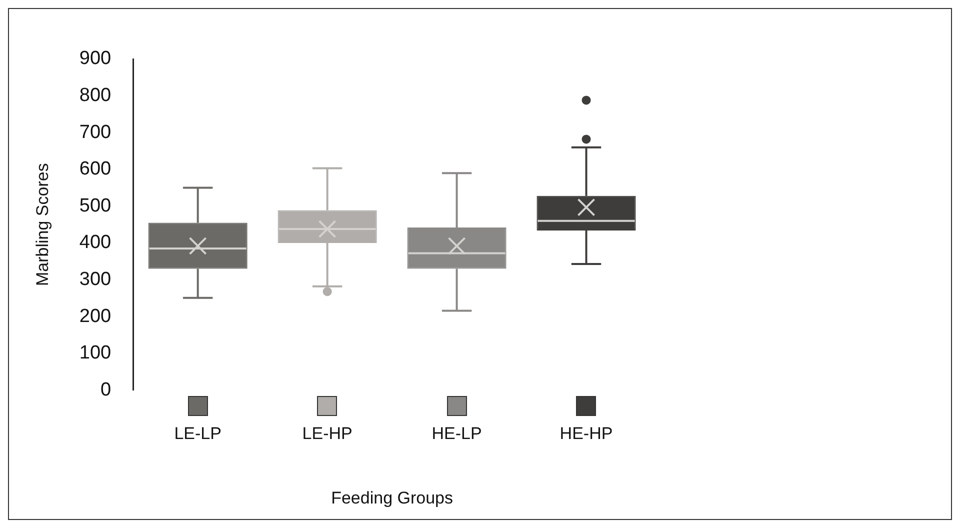  Describe the element at coordinates (95, 243) in the screenshot. I see `y-tick-label: 400` at that location.